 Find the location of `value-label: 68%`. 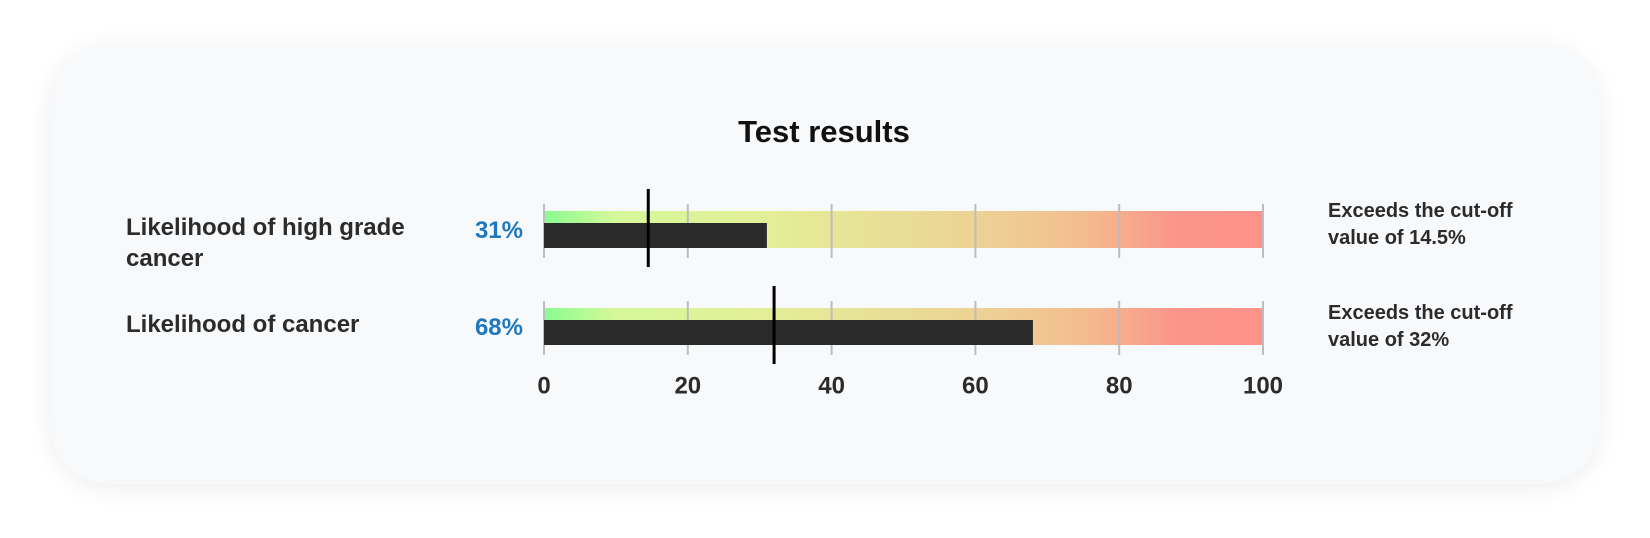

value-label: 68% is located at coordinates (499, 327).